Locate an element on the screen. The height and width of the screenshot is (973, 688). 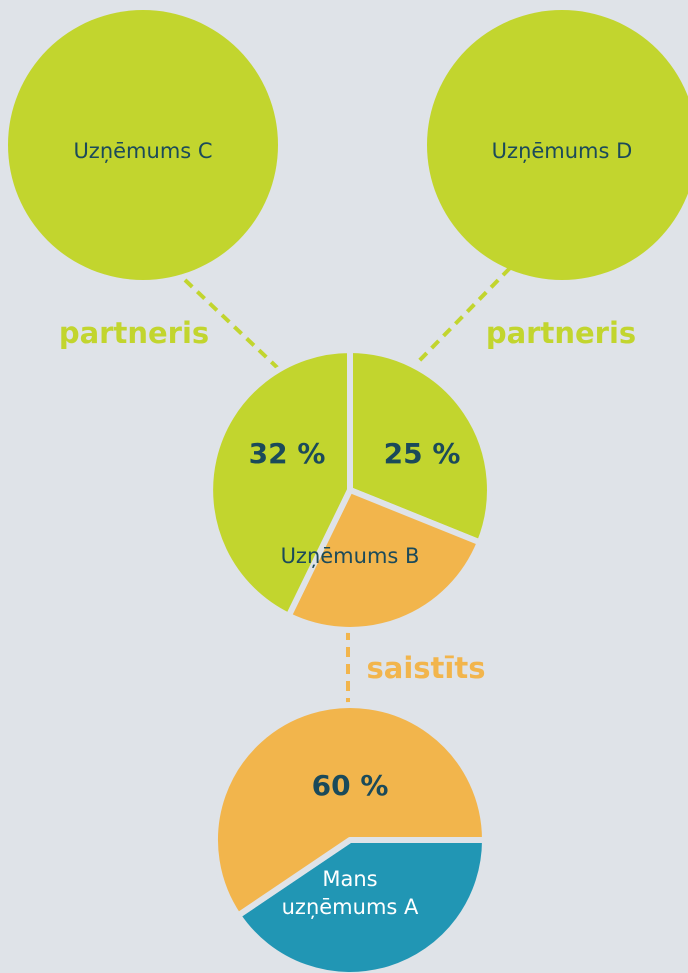
share-label: 32 % is located at coordinates (287, 453).